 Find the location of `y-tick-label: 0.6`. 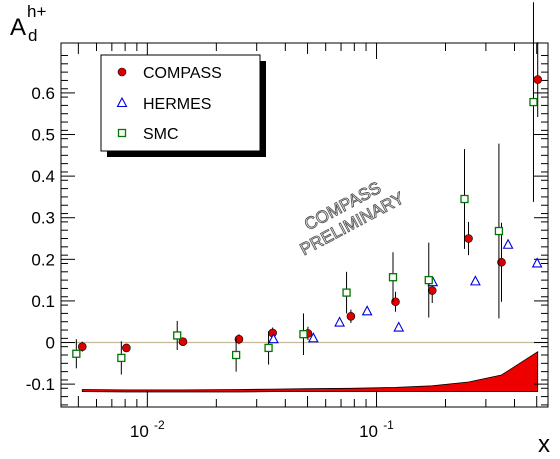

y-tick-label: 0.6 is located at coordinates (43, 93).